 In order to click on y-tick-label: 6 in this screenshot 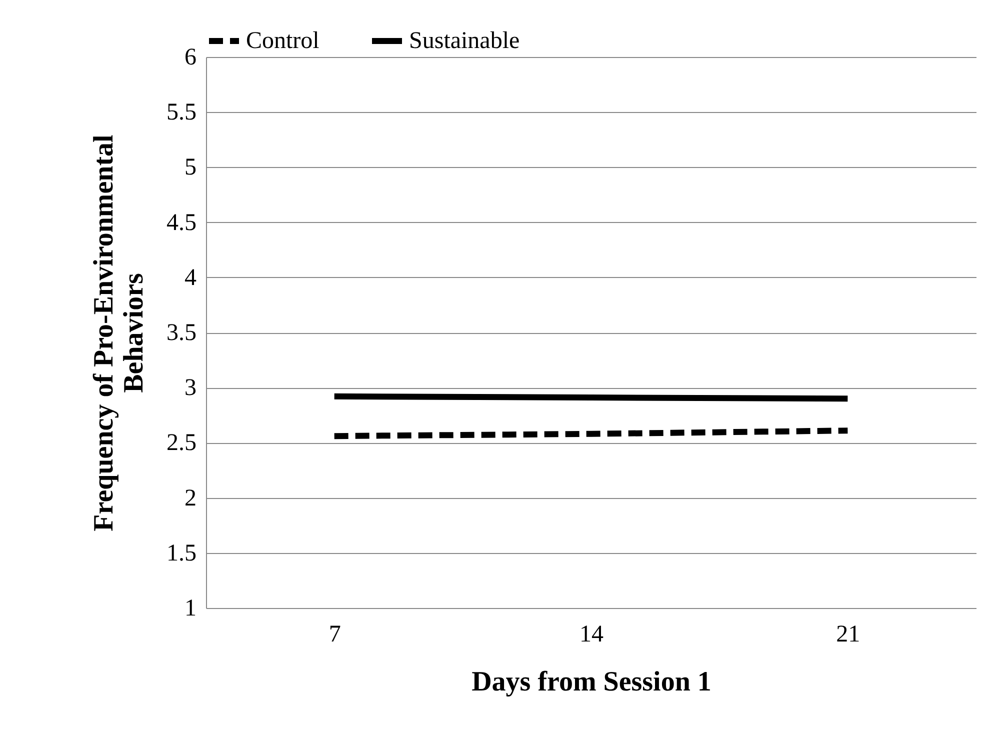, I will do `click(190, 57)`.